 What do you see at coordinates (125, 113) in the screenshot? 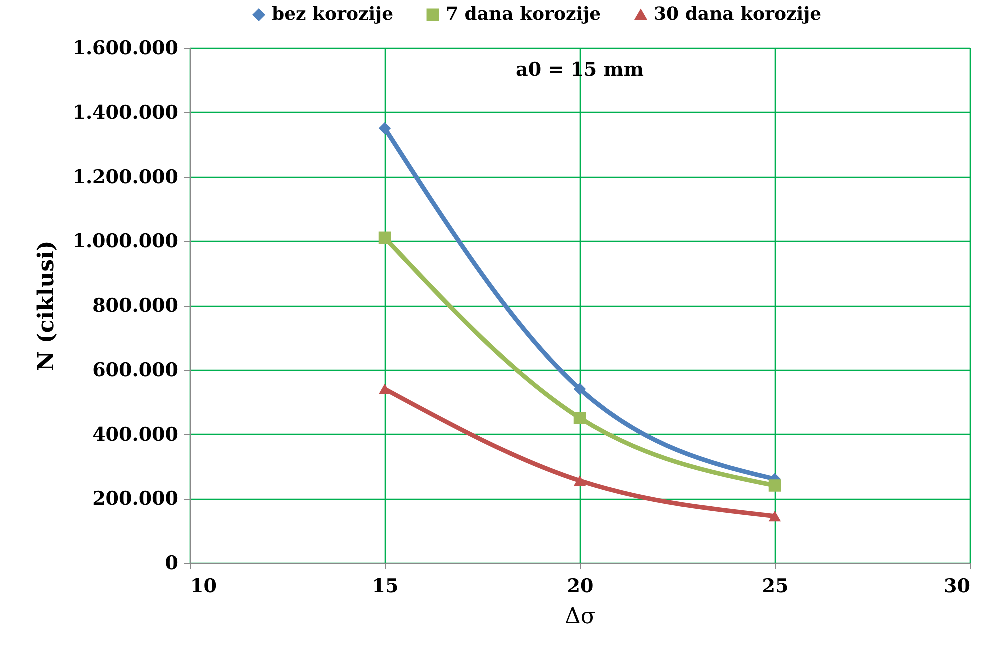
I see `y-tick-label: 1.400.000` at bounding box center [125, 113].